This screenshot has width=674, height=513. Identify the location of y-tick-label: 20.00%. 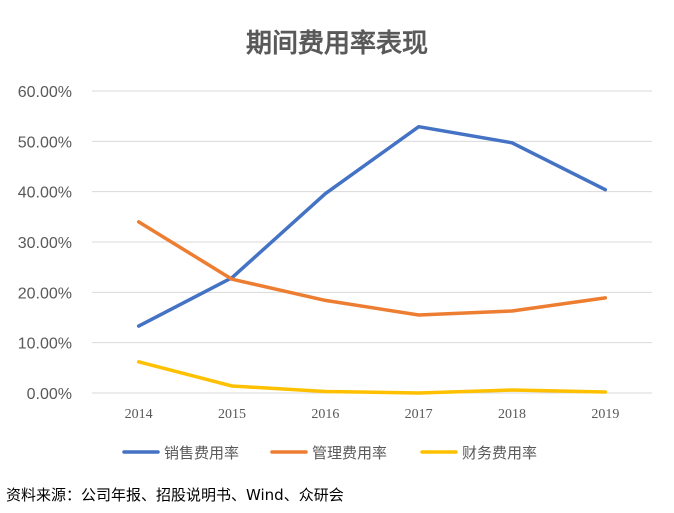
(45, 293).